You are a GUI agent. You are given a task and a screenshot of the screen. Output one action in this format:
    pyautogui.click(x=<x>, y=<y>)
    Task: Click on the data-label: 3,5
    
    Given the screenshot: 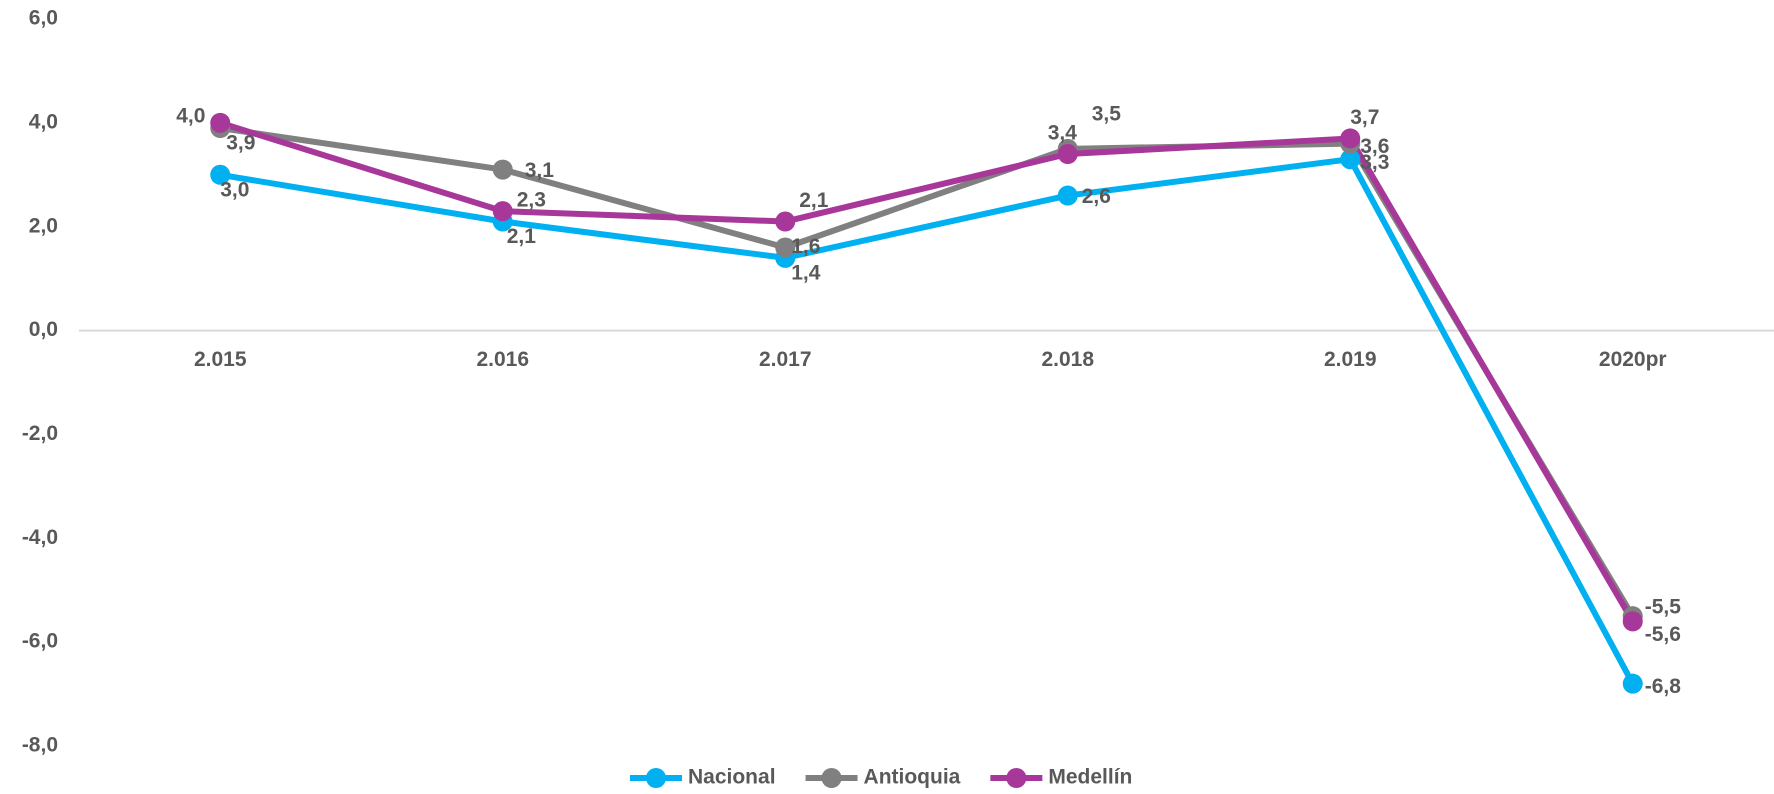 What is the action you would take?
    pyautogui.click(x=1107, y=113)
    